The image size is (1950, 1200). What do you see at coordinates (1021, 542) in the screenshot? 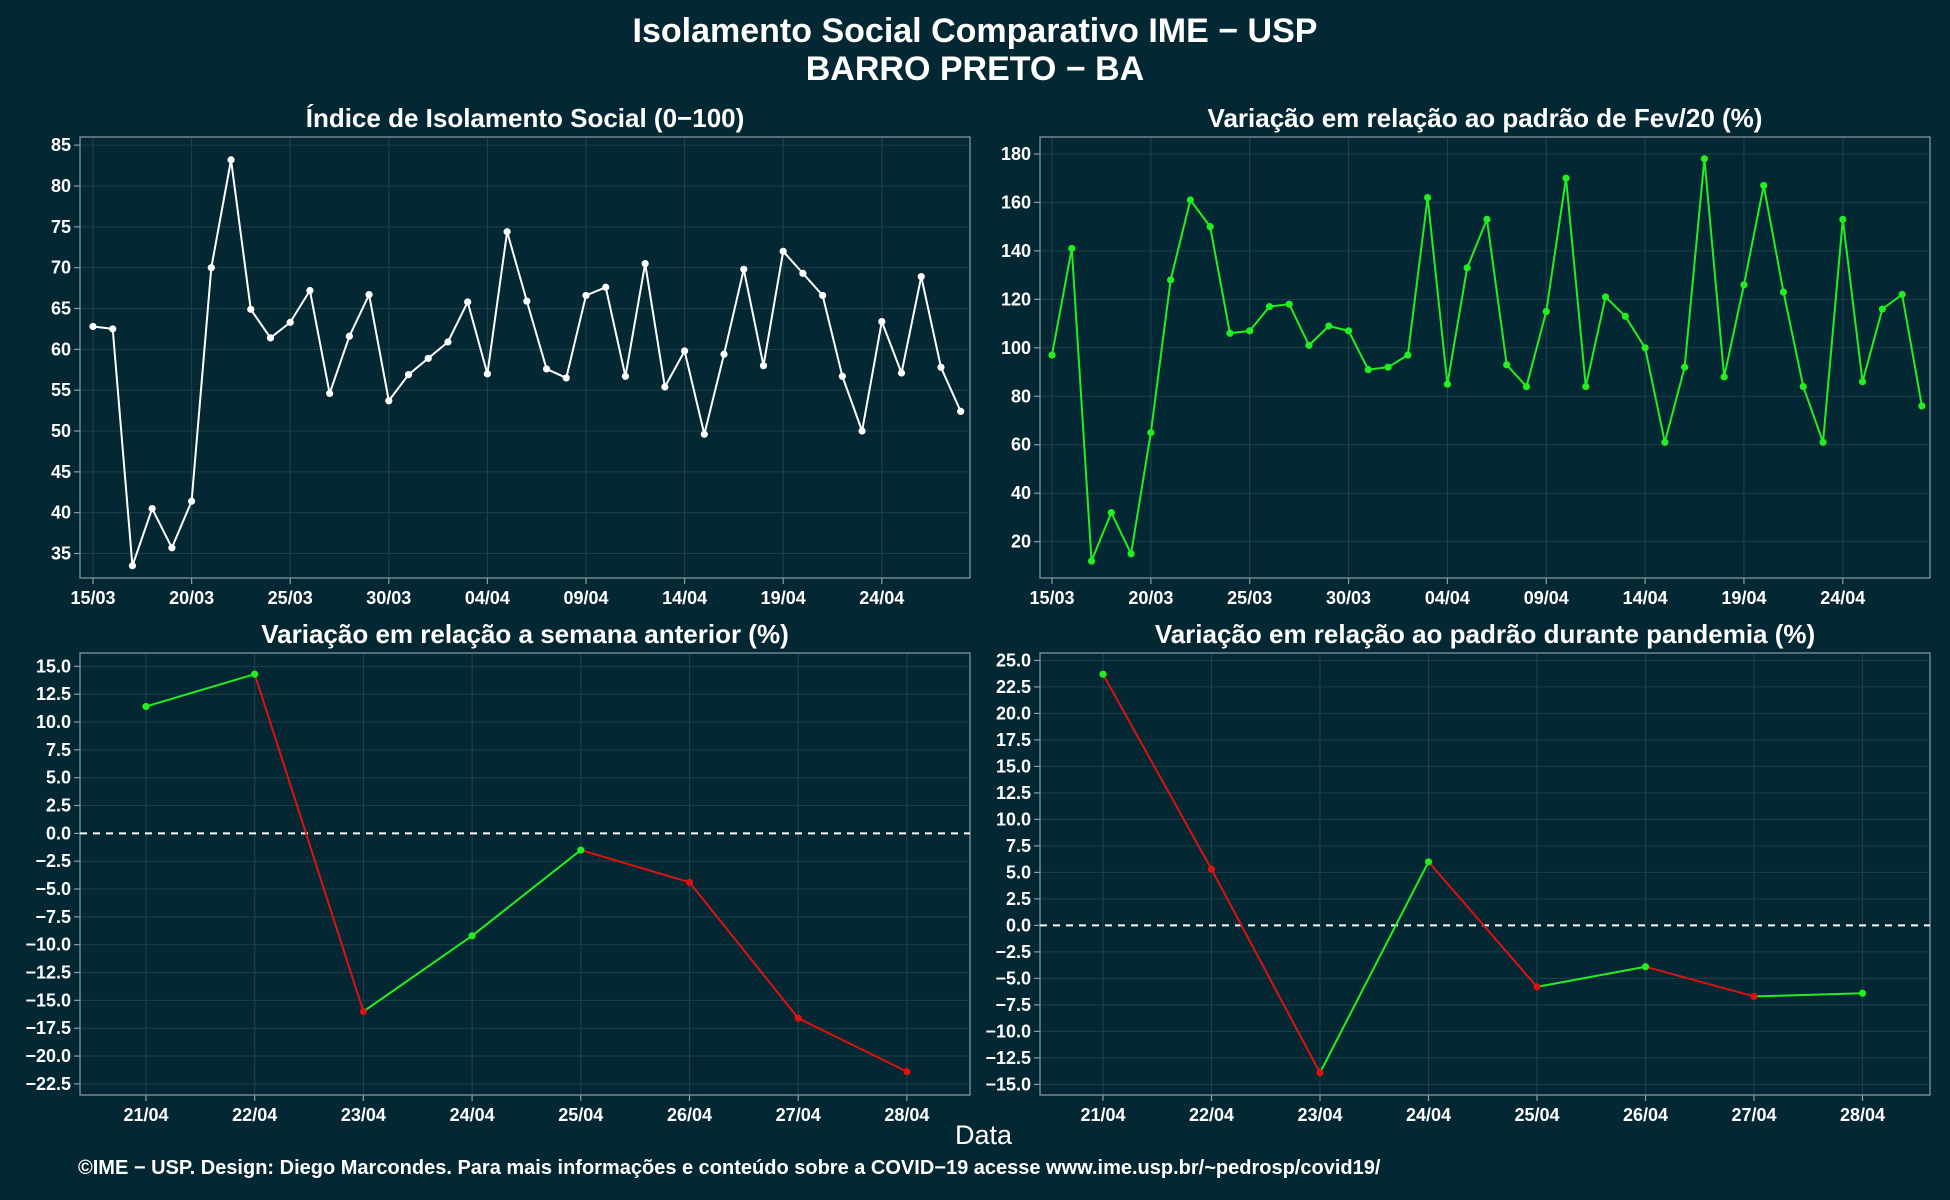
I see `y-tick-label: 20` at bounding box center [1021, 542].